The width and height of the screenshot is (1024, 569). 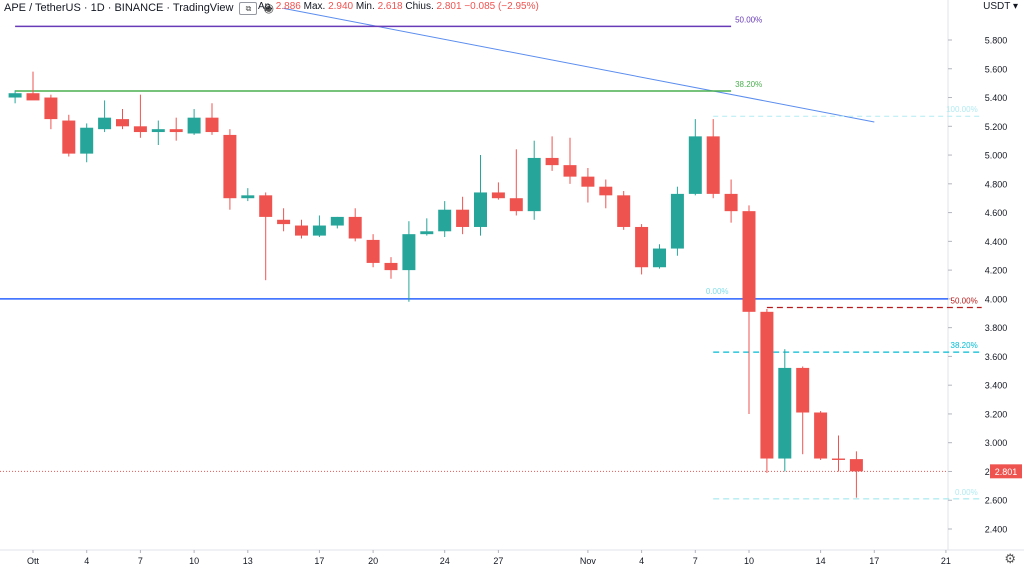 What do you see at coordinates (341, 6) in the screenshot?
I see `high-value: 2.940` at bounding box center [341, 6].